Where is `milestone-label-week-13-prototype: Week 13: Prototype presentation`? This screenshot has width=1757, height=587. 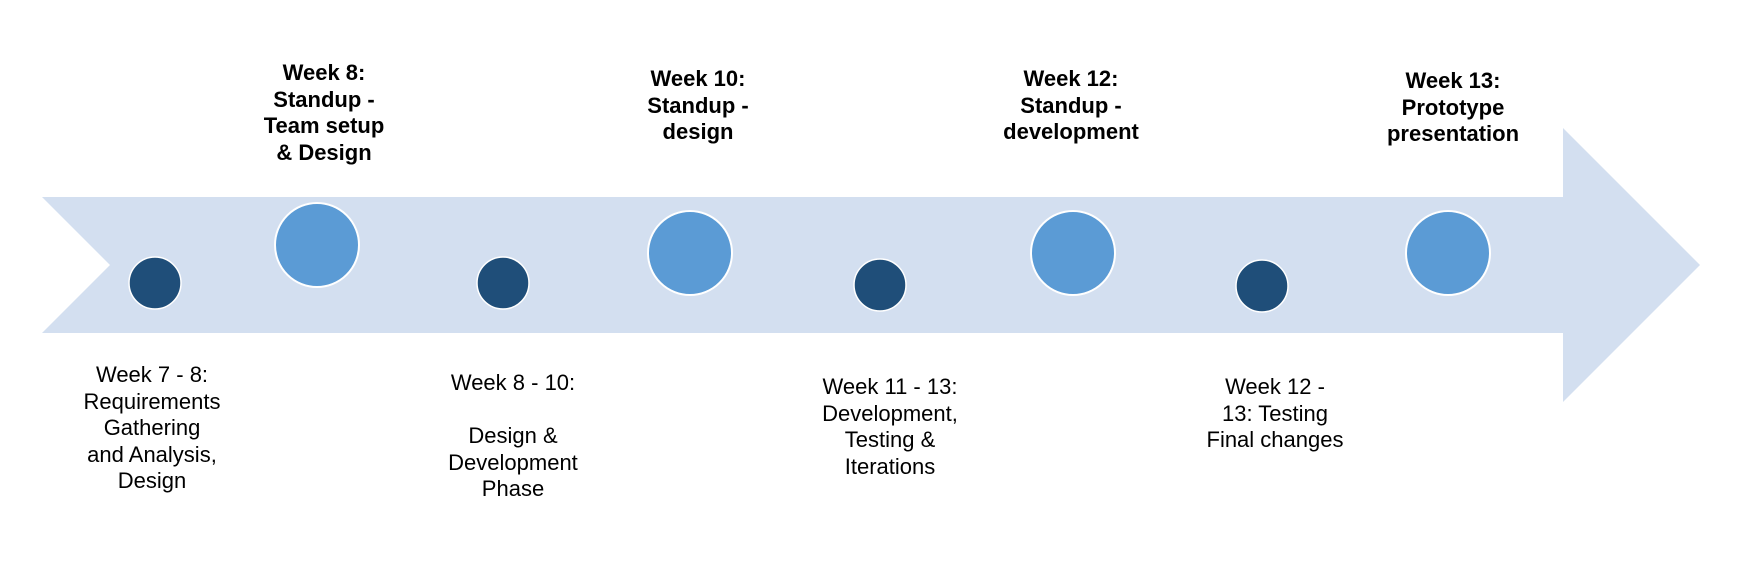
milestone-label-week-13-prototype: Week 13: Prototype presentation is located at coordinates (1453, 107).